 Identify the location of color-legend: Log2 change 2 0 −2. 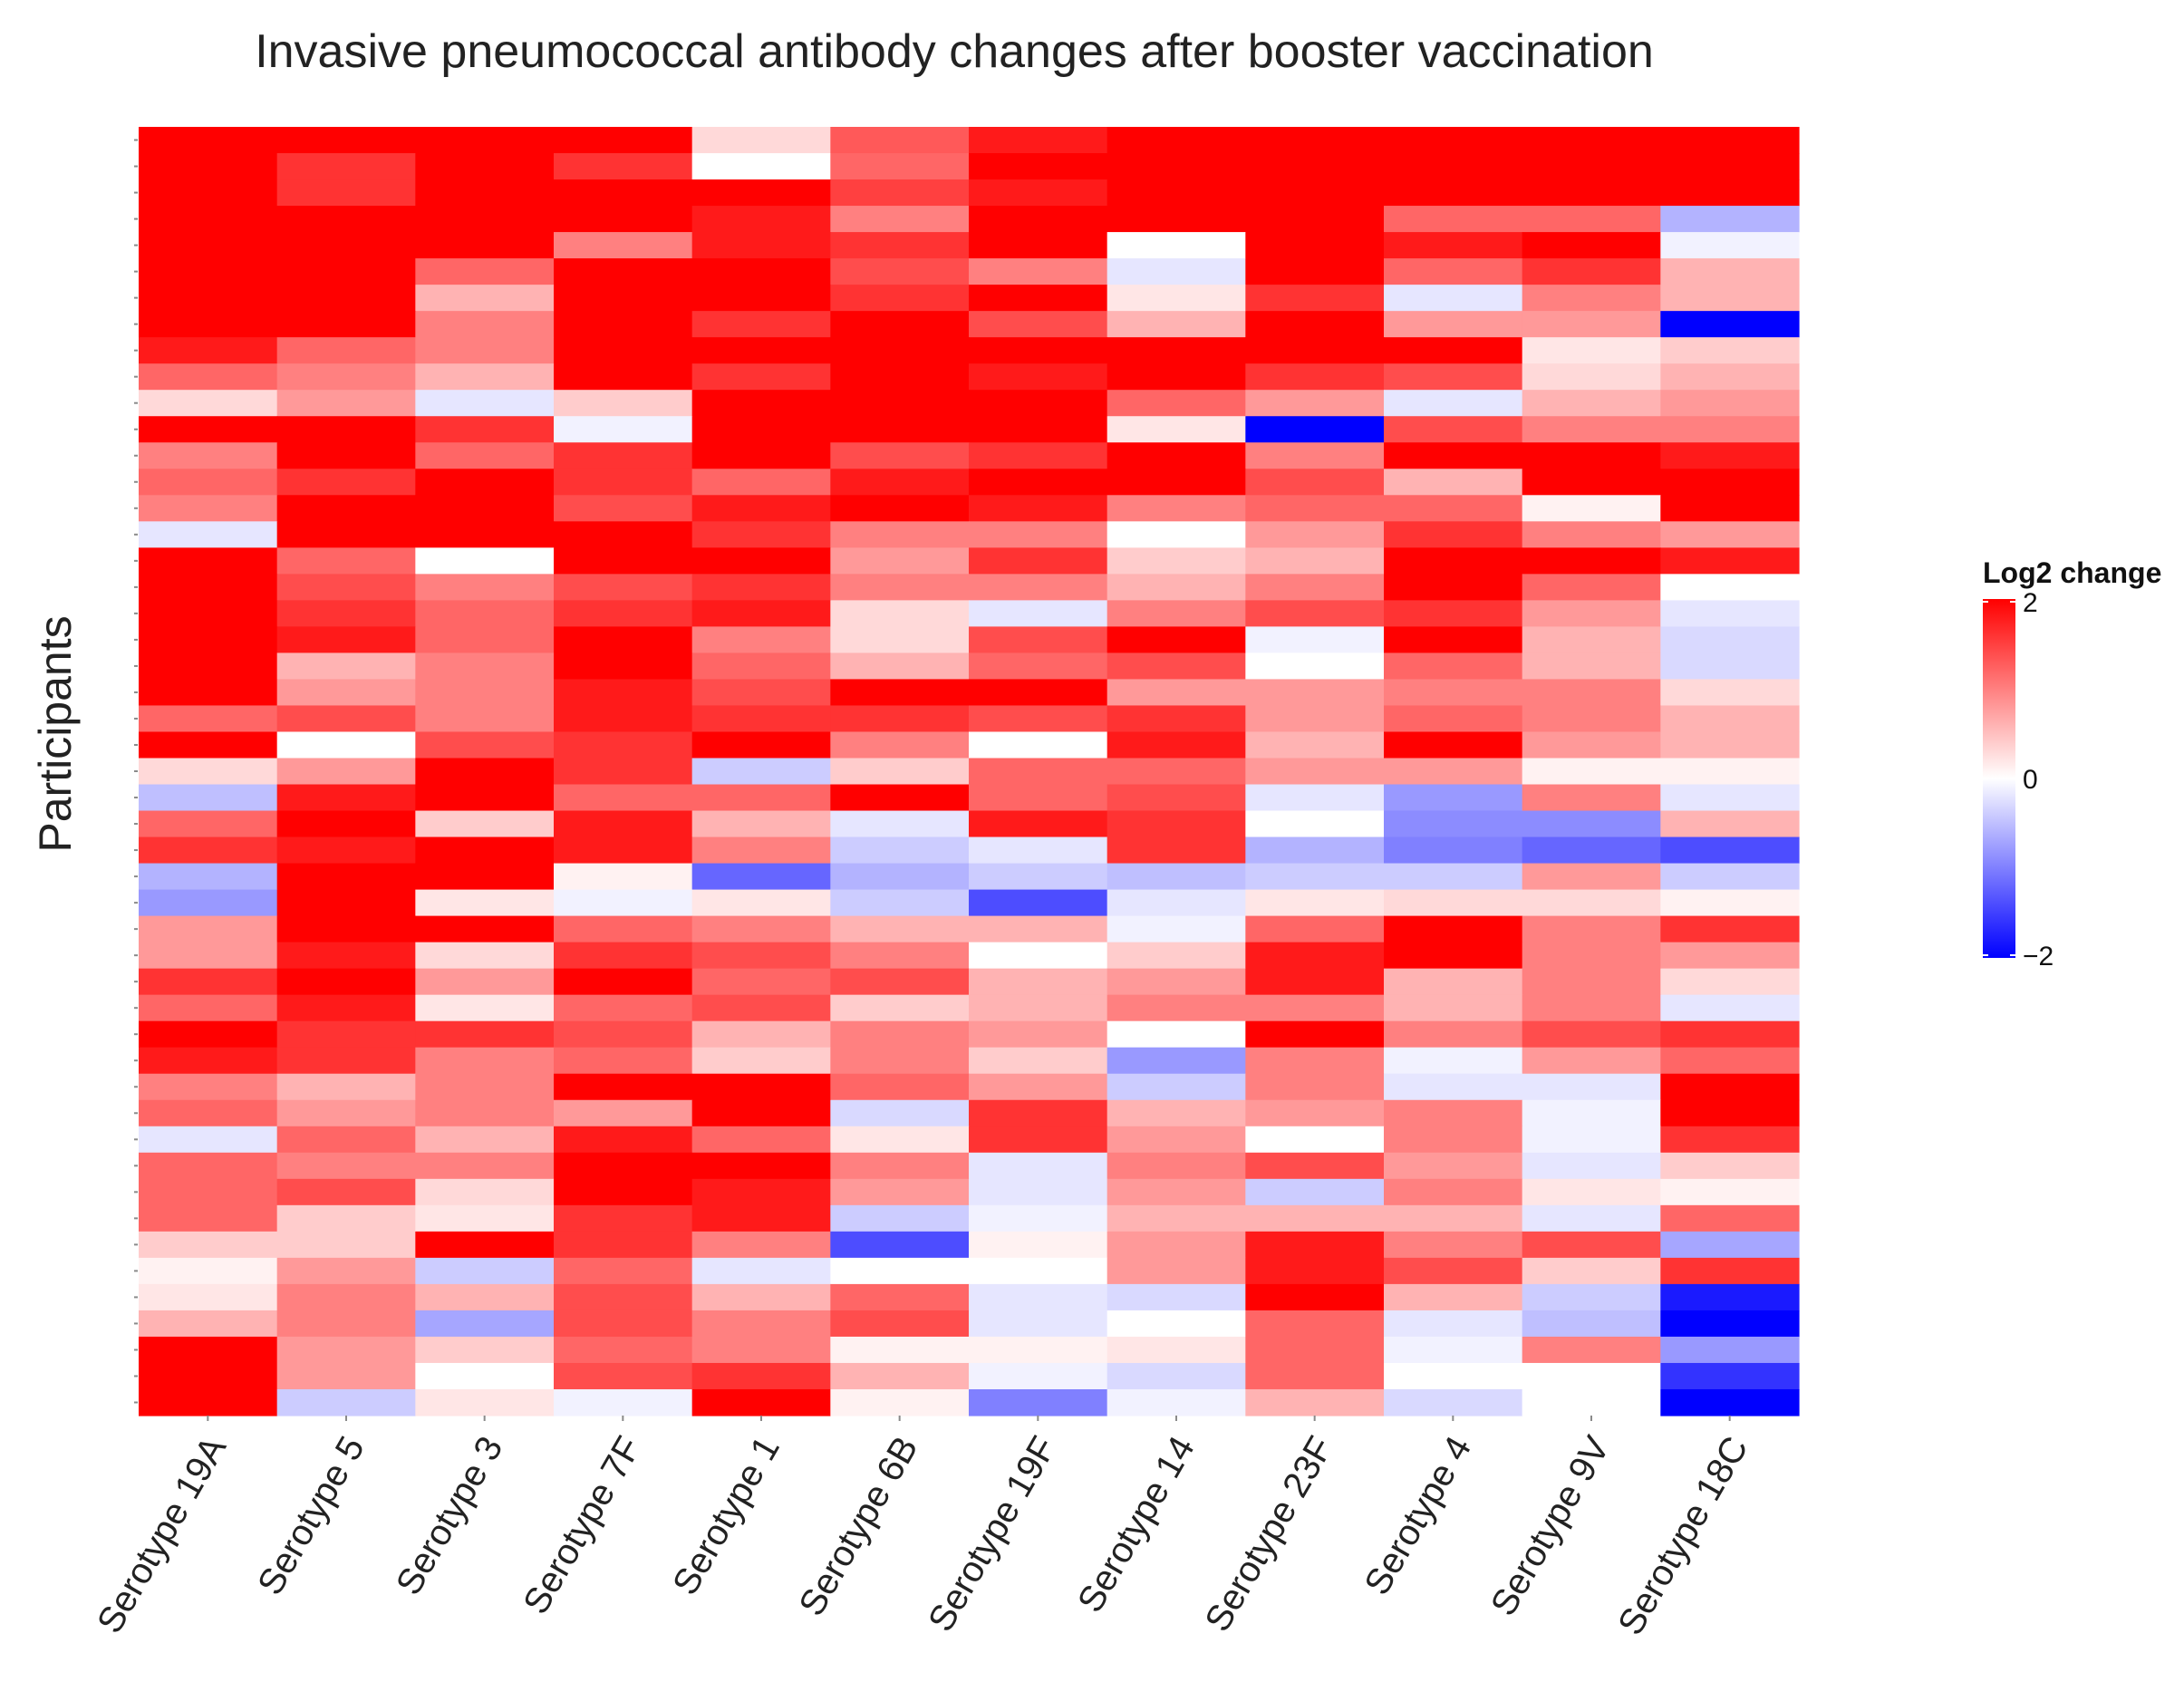
(2072, 764).